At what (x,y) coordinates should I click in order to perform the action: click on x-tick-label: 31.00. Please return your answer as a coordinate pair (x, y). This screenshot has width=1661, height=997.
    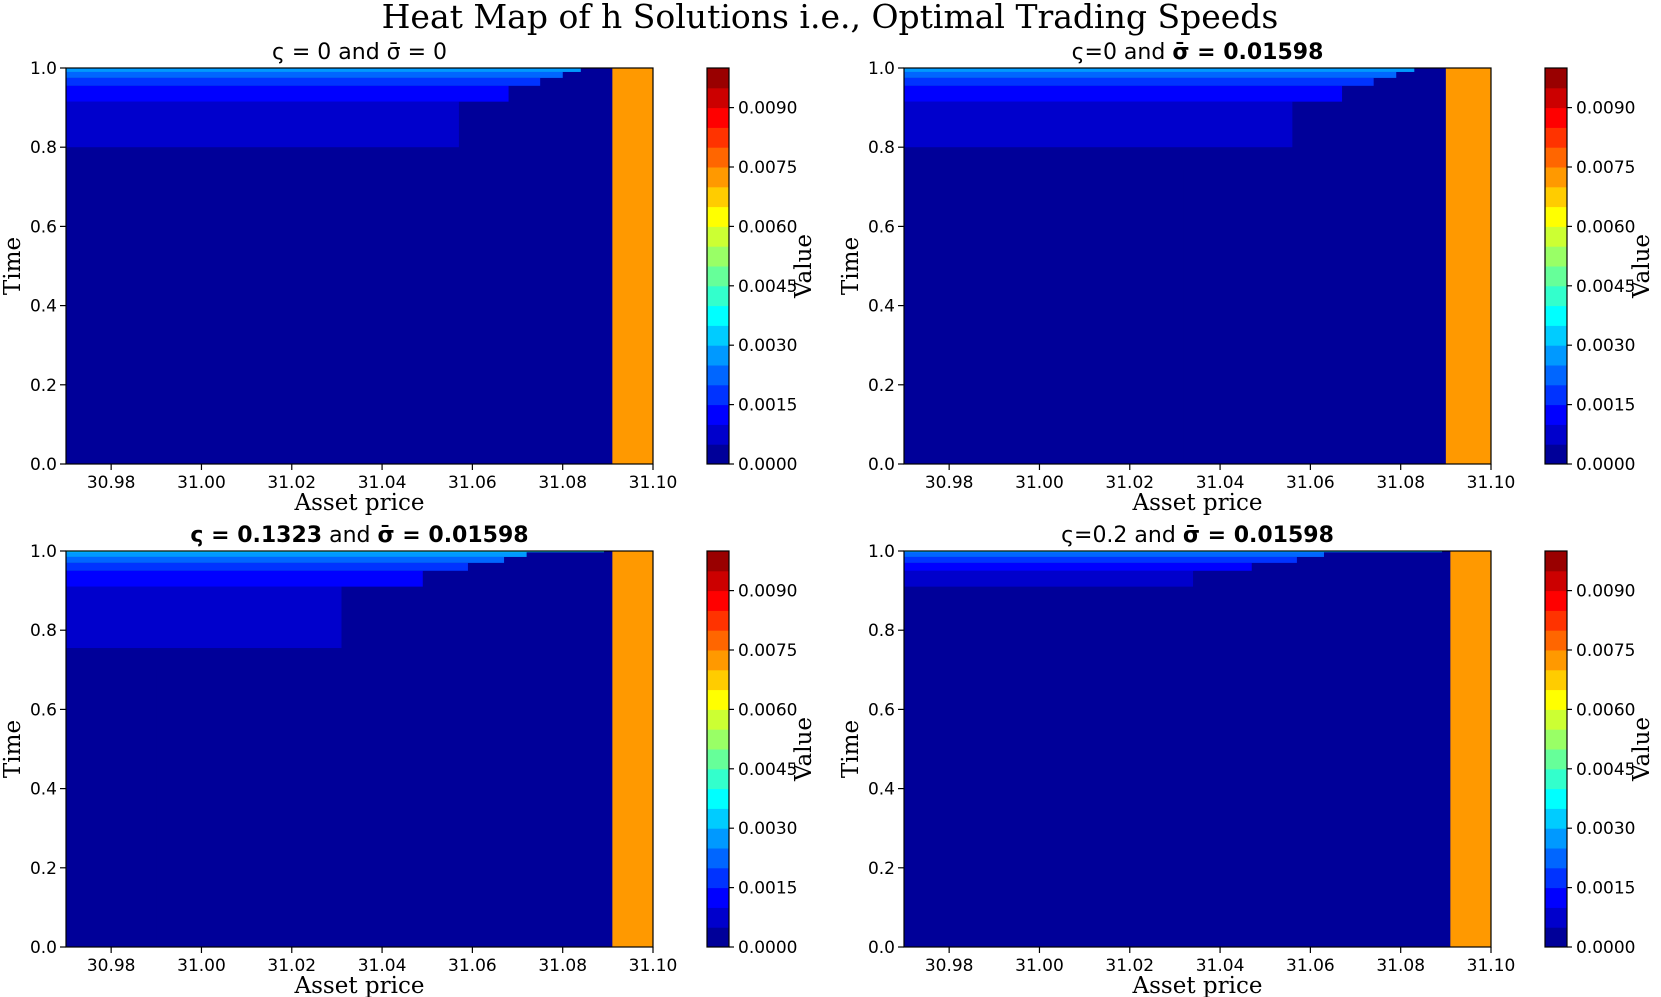
    Looking at the image, I should click on (201, 966).